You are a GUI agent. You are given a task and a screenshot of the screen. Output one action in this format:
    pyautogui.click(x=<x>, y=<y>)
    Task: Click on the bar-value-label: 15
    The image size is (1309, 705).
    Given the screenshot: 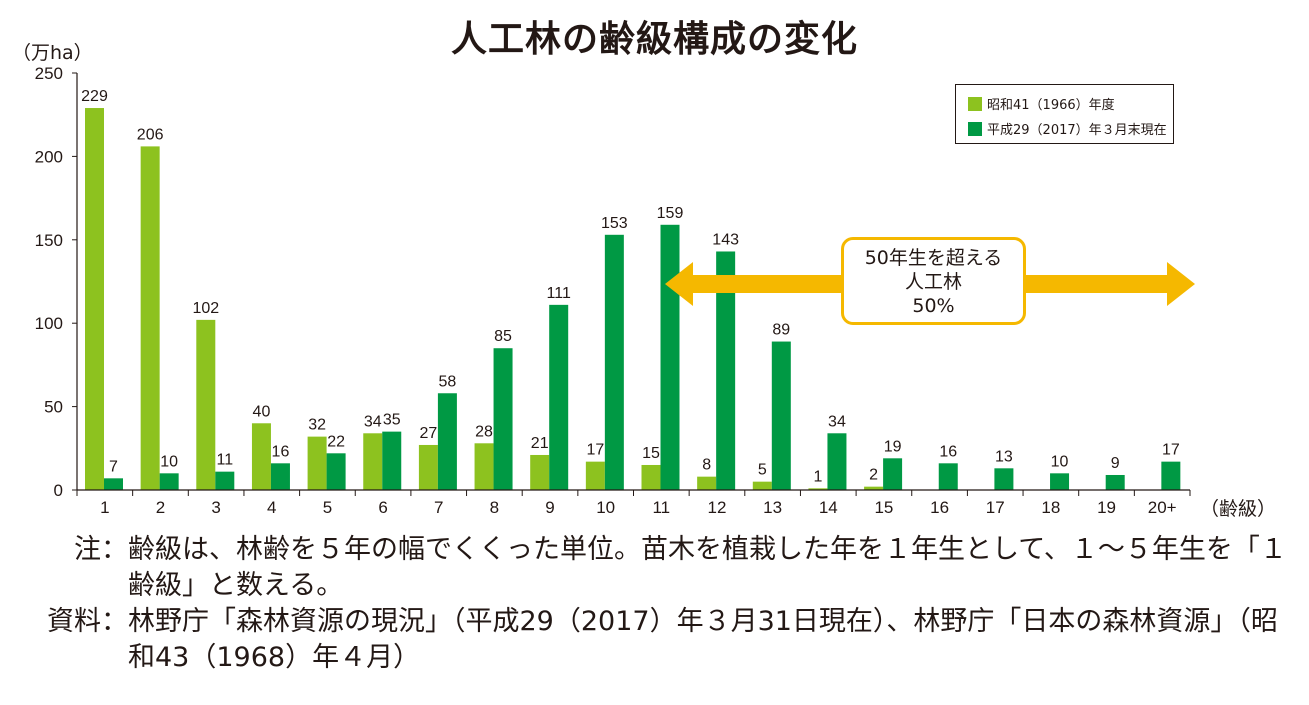 What is the action you would take?
    pyautogui.click(x=651, y=453)
    